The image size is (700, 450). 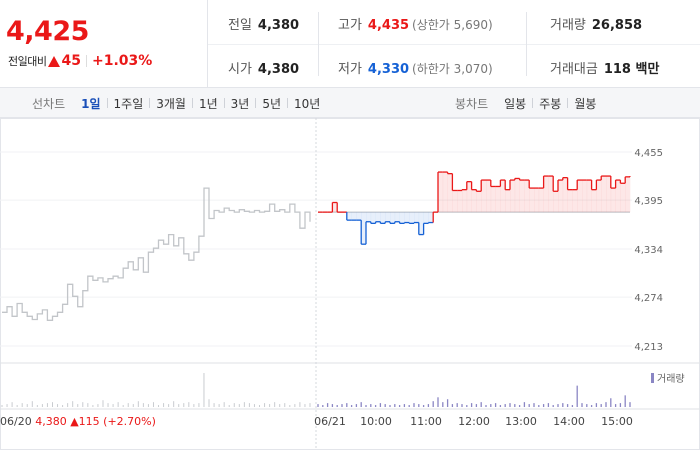 I want to click on tab-line-period-4: 3년, so click(x=240, y=103).